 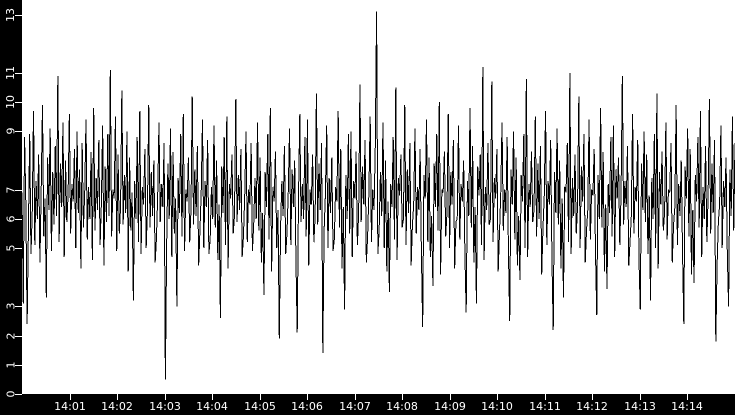 What do you see at coordinates (260, 406) in the screenshot?
I see `x-tick-label: 14:05` at bounding box center [260, 406].